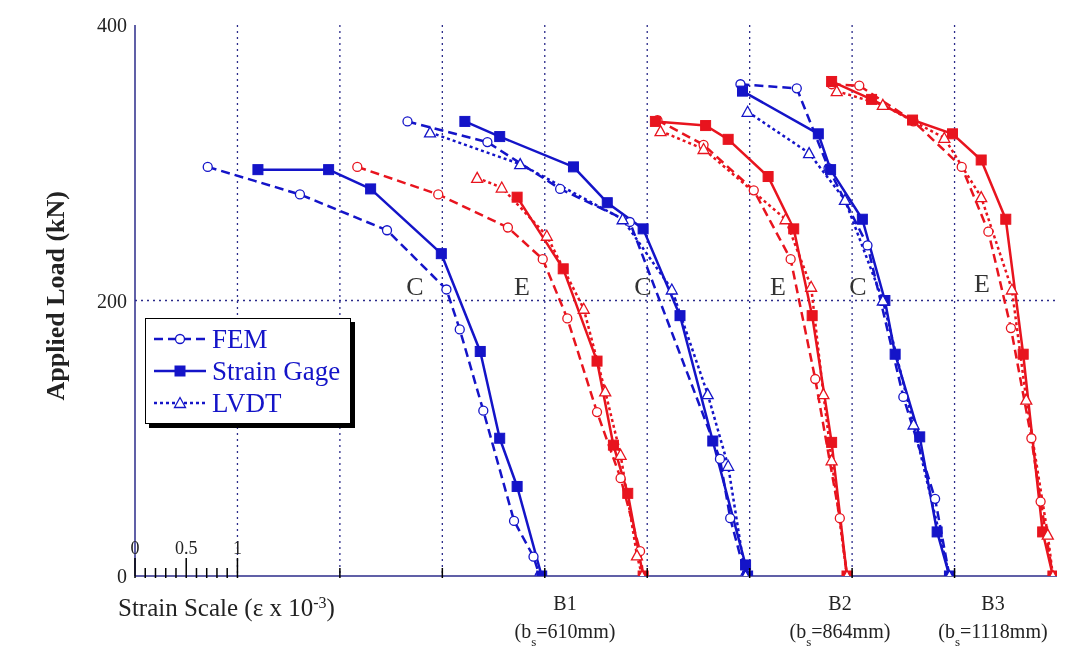 This screenshot has width=1084, height=659. What do you see at coordinates (565, 634) in the screenshot?
I see `text: (b$_{s}$=610mm)` at bounding box center [565, 634].